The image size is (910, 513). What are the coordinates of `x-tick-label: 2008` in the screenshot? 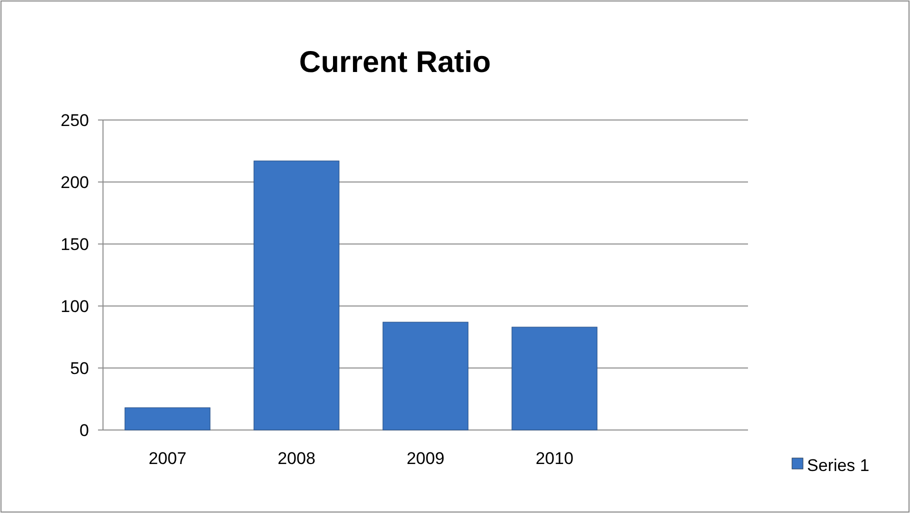 It's located at (297, 458).